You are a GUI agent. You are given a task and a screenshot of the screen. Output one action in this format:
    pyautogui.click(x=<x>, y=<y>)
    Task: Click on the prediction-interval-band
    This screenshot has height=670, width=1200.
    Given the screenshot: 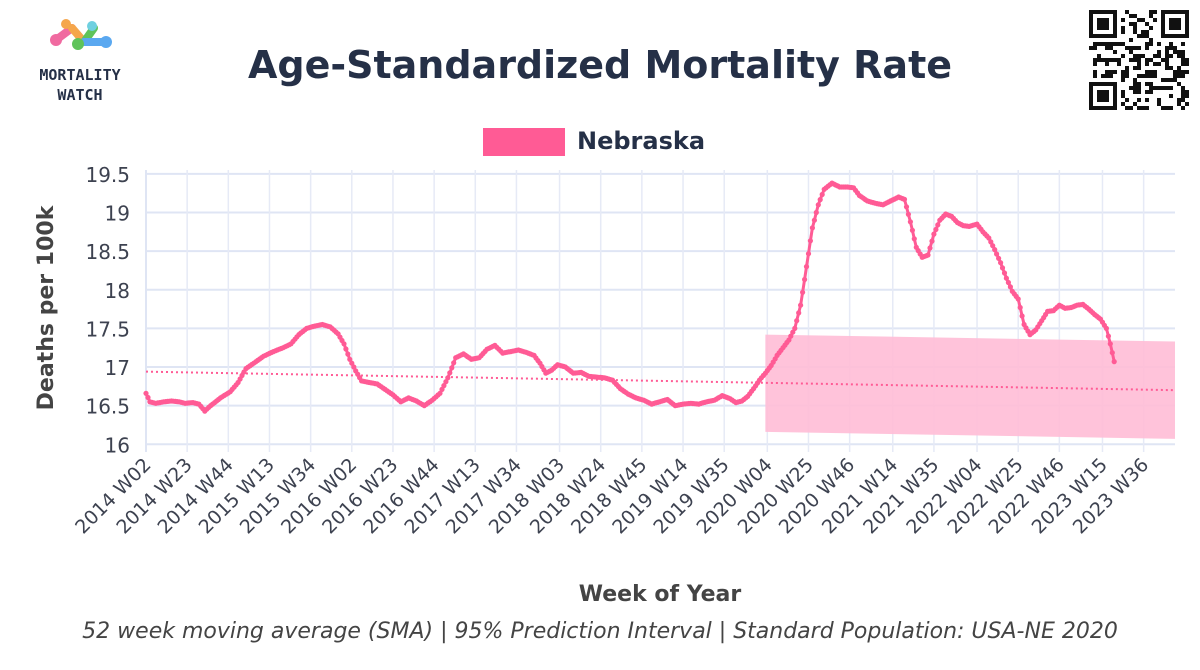 What is the action you would take?
    pyautogui.click(x=970, y=386)
    